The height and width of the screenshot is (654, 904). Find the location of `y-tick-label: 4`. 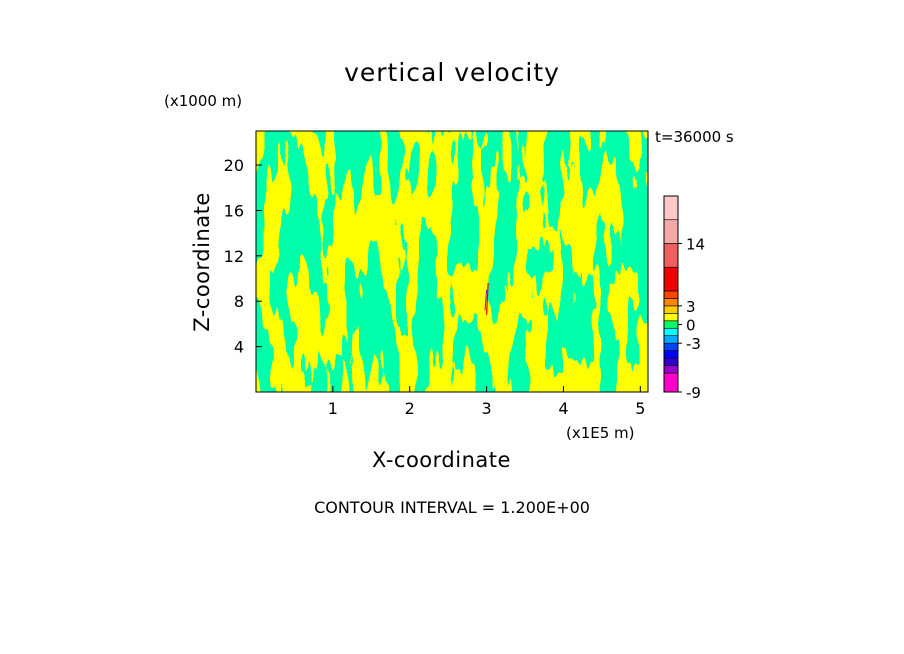

y-tick-label: 4 is located at coordinates (239, 347).